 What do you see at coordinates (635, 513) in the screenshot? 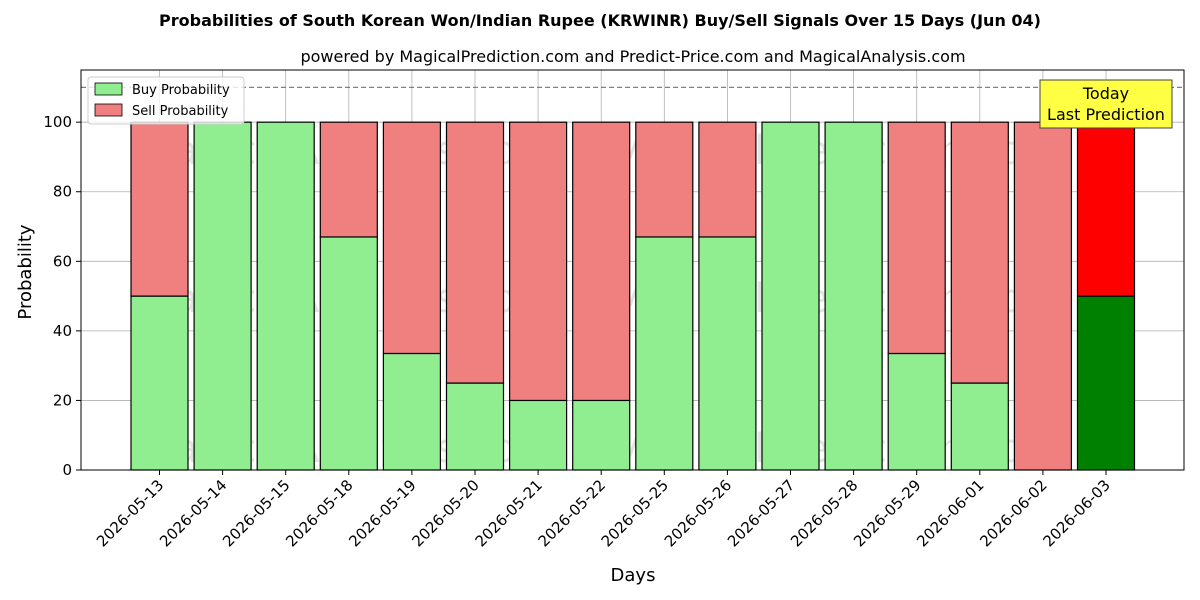
I see `x-tick-label: 2026-05-25` at bounding box center [635, 513].